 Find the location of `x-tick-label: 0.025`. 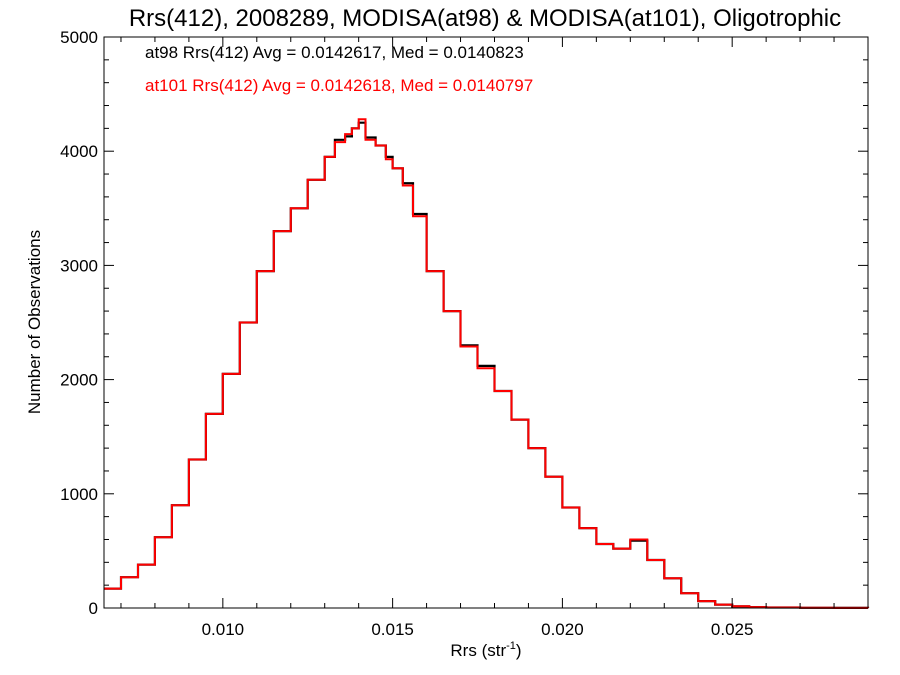

x-tick-label: 0.025 is located at coordinates (732, 629).